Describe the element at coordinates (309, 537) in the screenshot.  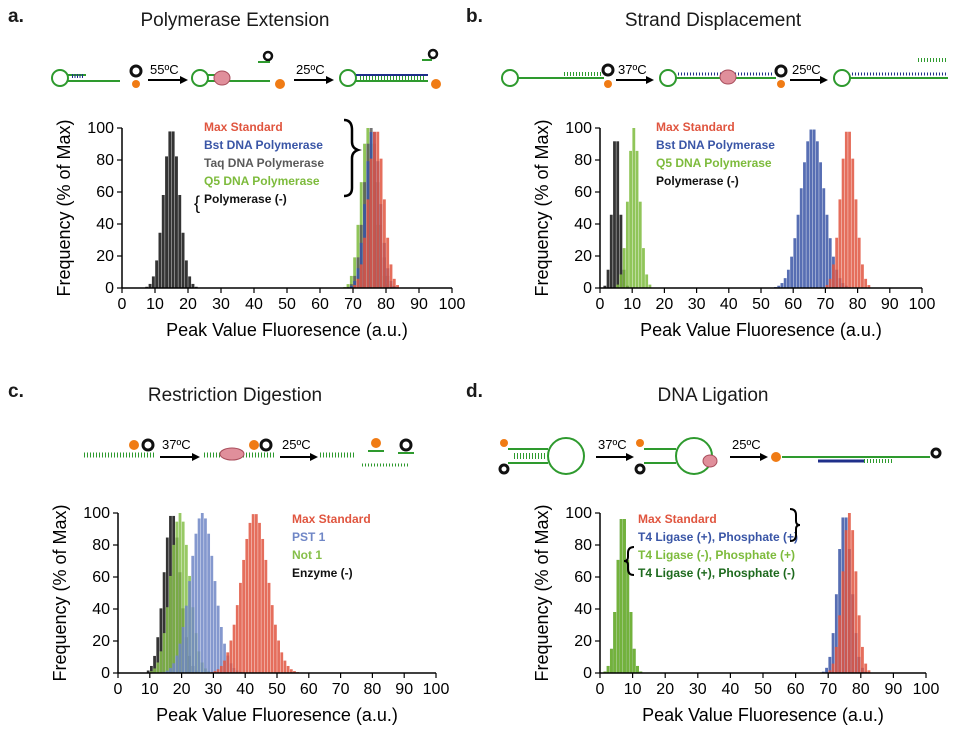
I see `legend-entry: PST 1` at that location.